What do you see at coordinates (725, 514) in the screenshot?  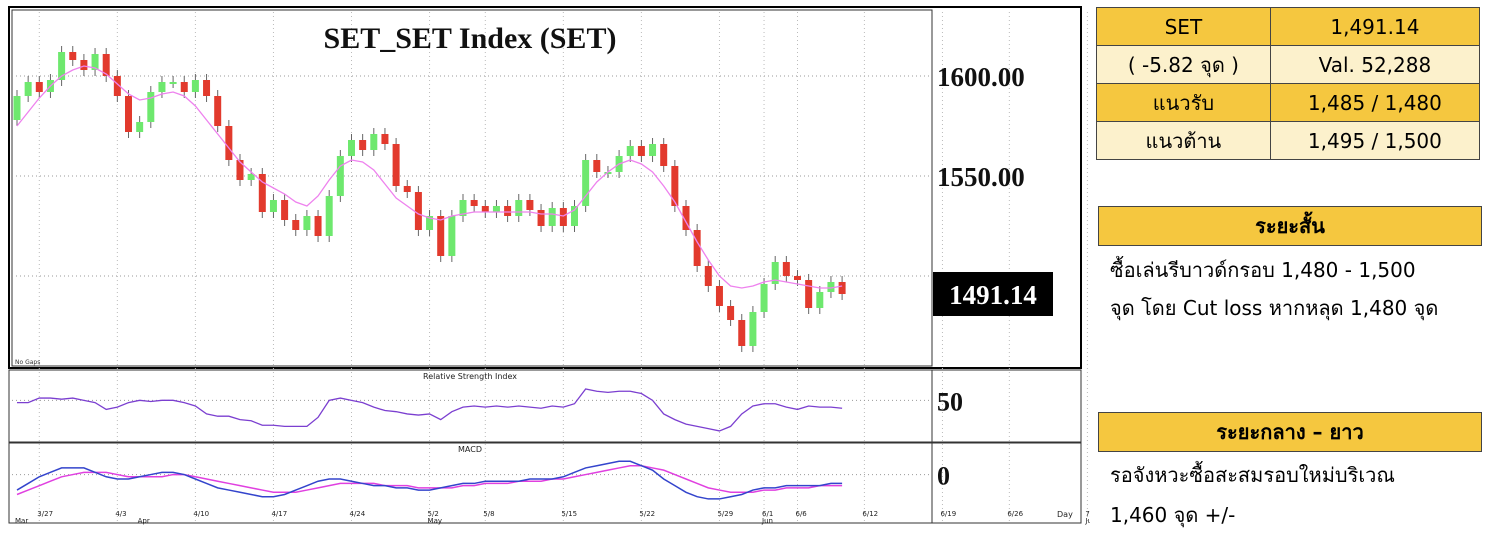 I see `date-tick-label: 5/29` at bounding box center [725, 514].